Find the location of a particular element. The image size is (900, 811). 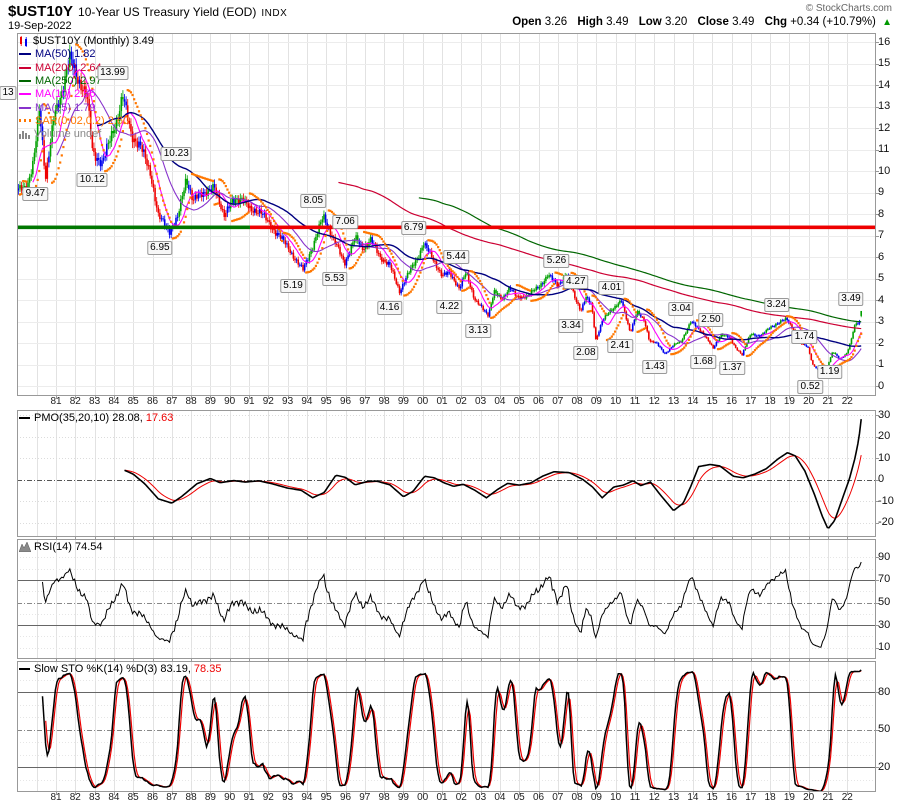

year-label: 00 is located at coordinates (423, 797).